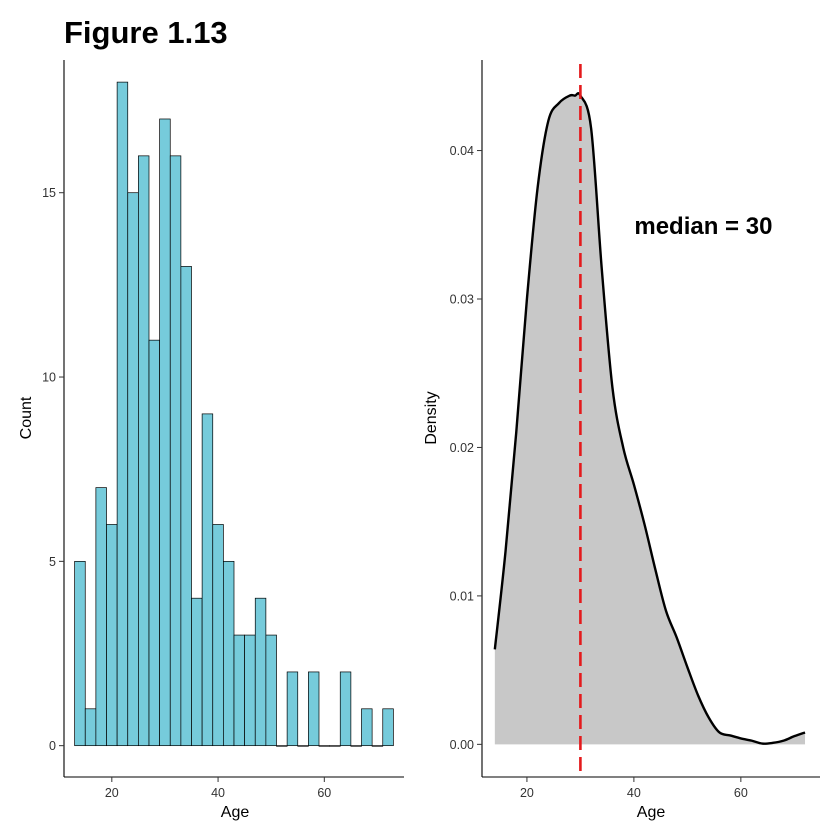  What do you see at coordinates (52, 746) in the screenshot?
I see `histogram-y-tick-label: 0` at bounding box center [52, 746].